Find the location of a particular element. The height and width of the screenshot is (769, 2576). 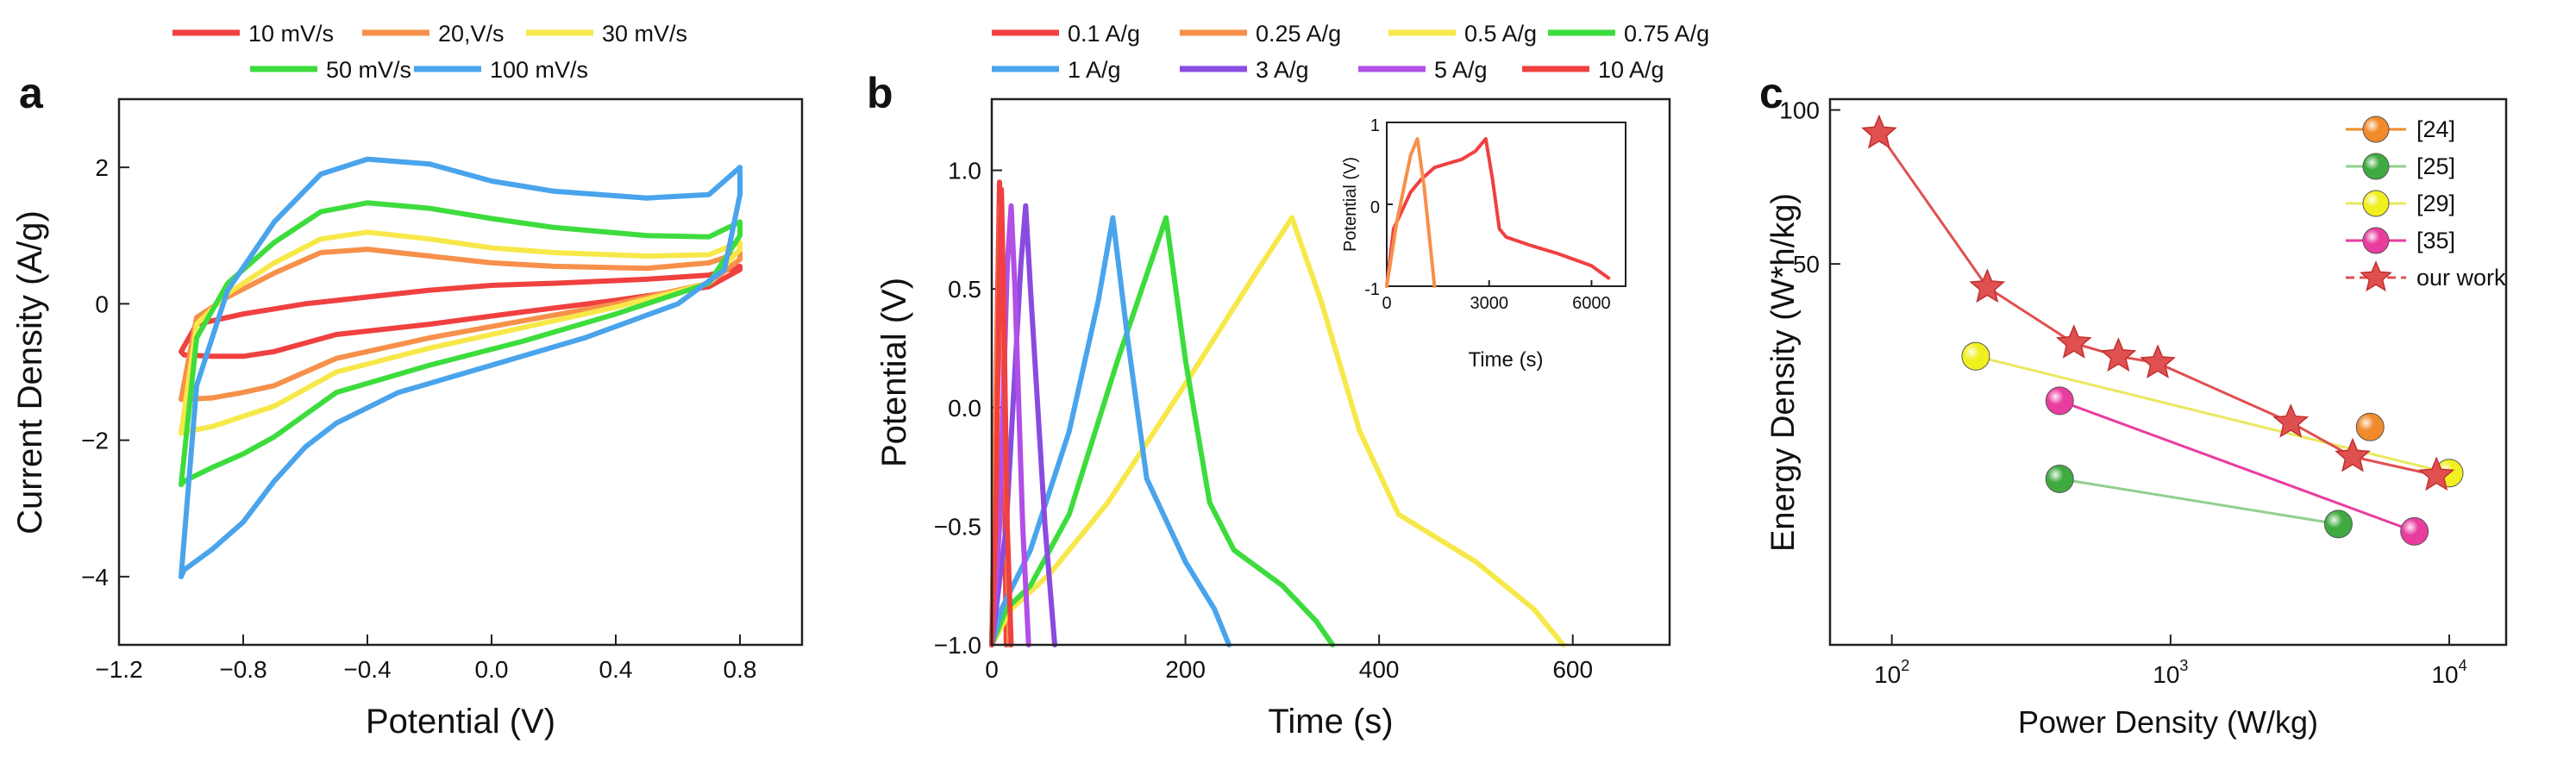

legend-label: 0.1 A/g is located at coordinates (1104, 34).